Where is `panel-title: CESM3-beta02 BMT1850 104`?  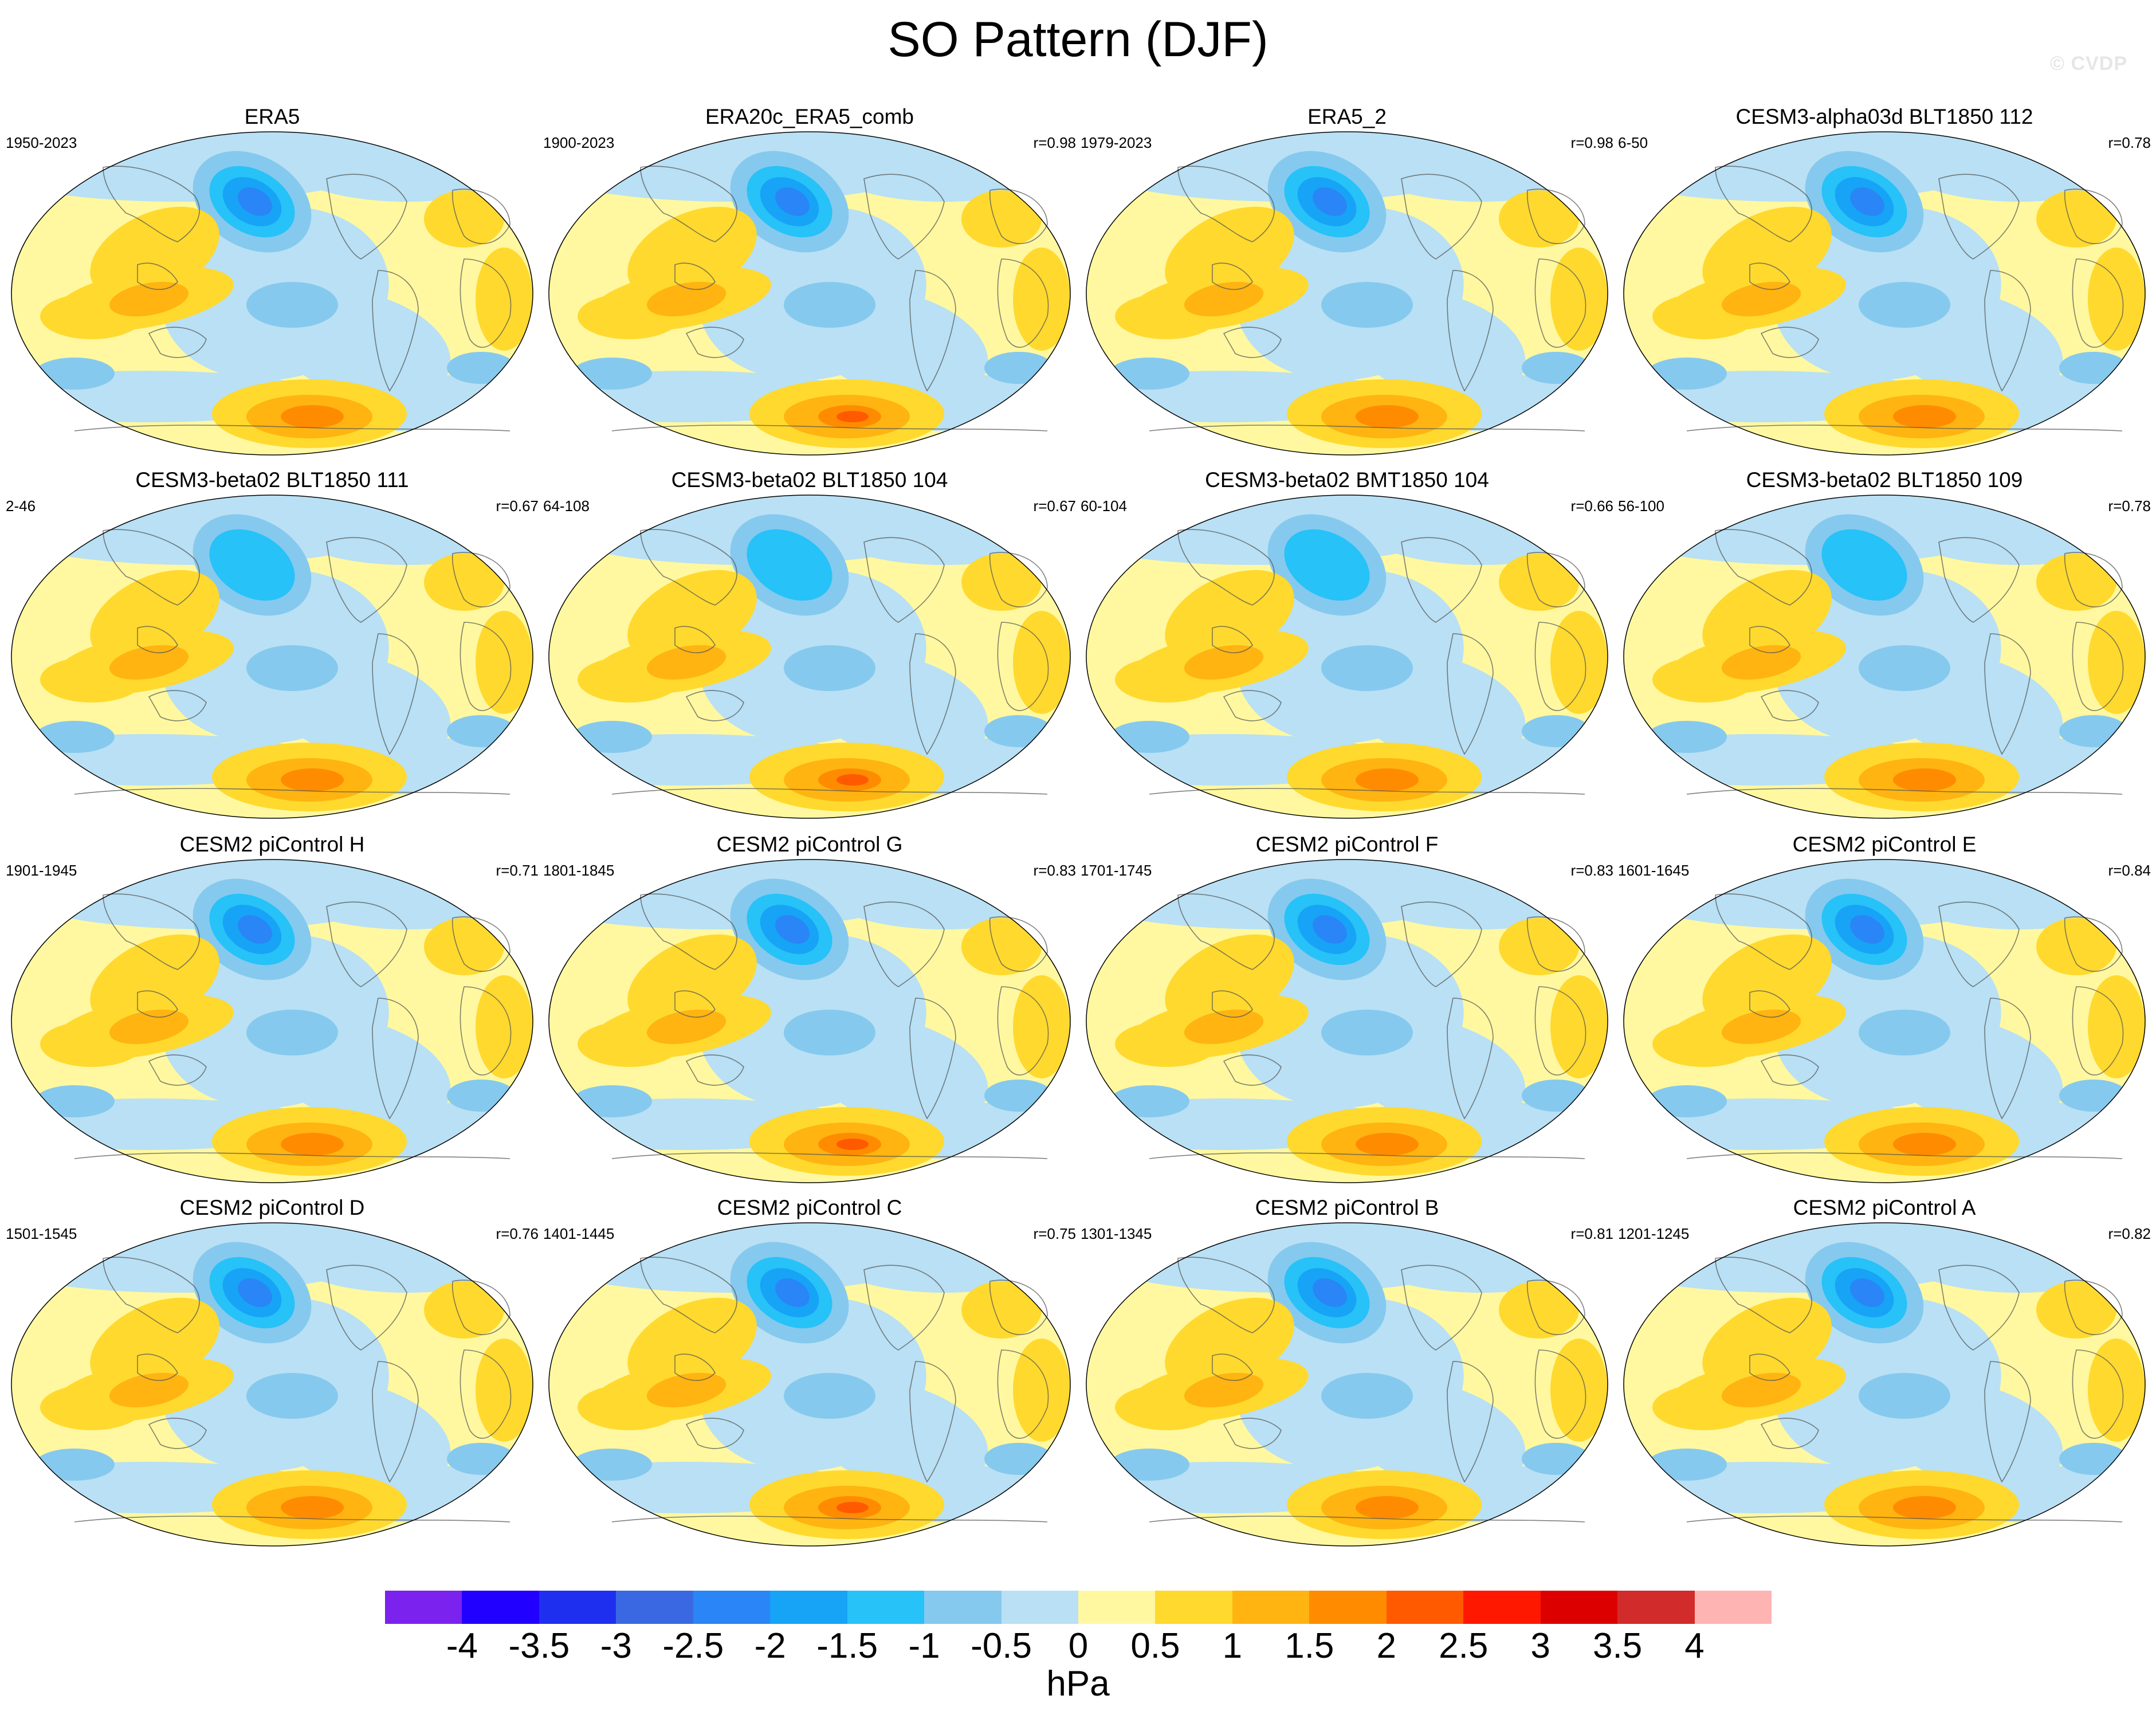
panel-title: CESM3-beta02 BMT1850 104 is located at coordinates (1347, 480).